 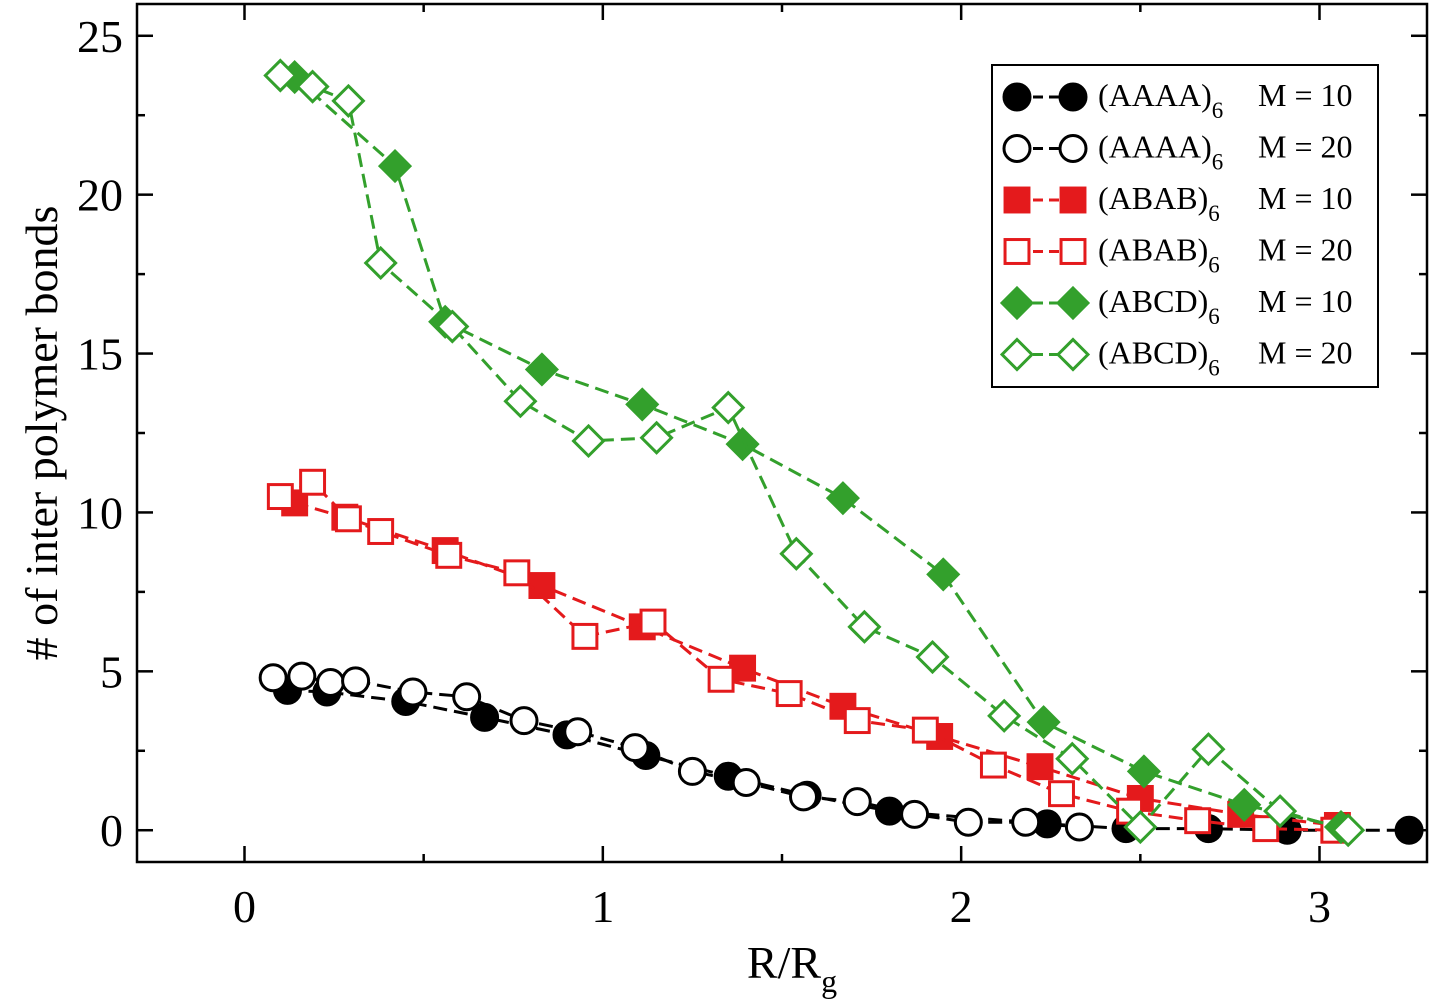 I want to click on legend-label: (AAAA)6 M = 10, so click(x=1225, y=100).